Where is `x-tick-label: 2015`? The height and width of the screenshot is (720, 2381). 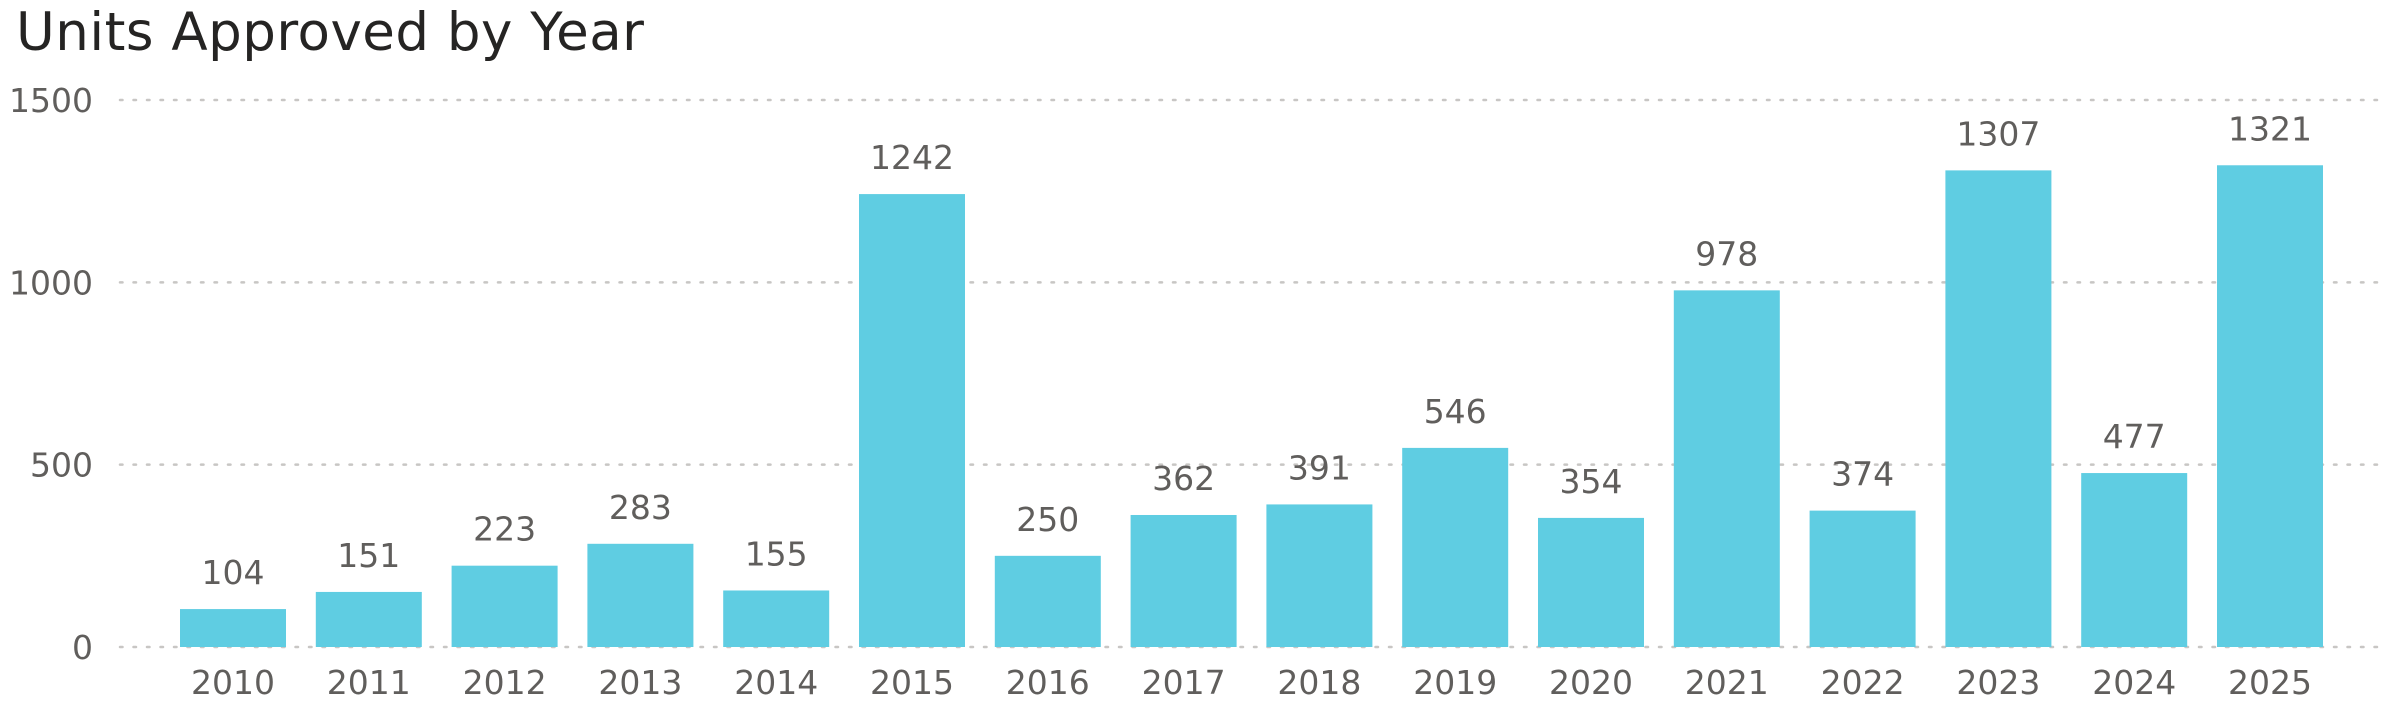
x-tick-label: 2015 is located at coordinates (912, 682).